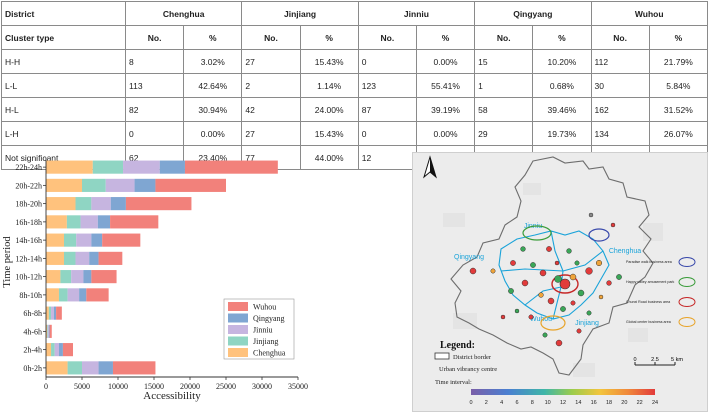 The height and width of the screenshot is (414, 710). Describe the element at coordinates (387, 85) in the screenshot. I see `table-cell: 123` at that location.